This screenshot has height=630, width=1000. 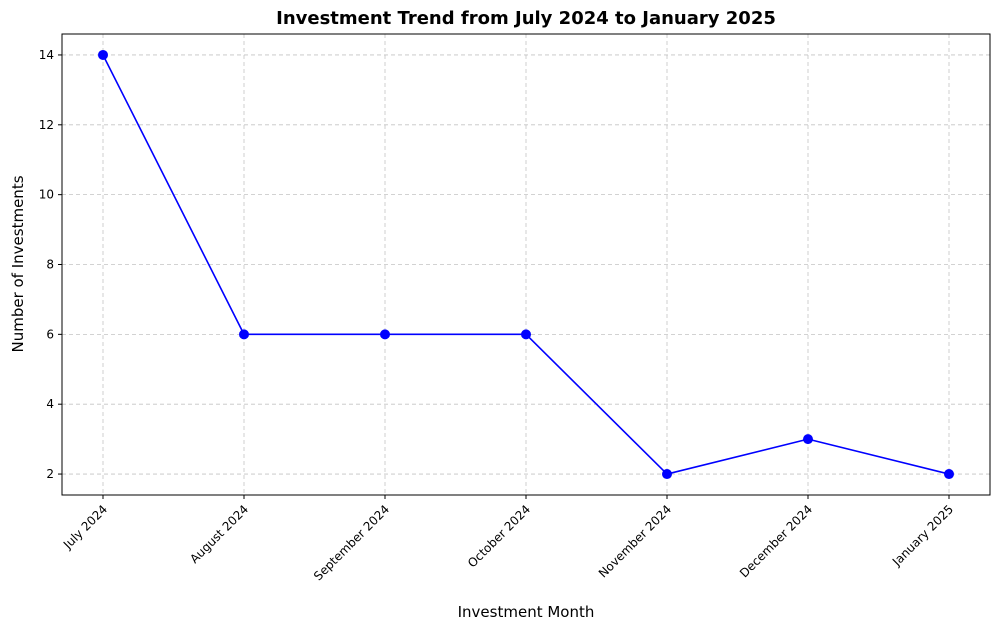 What do you see at coordinates (776, 541) in the screenshot?
I see `x-tick-label: December 2024` at bounding box center [776, 541].